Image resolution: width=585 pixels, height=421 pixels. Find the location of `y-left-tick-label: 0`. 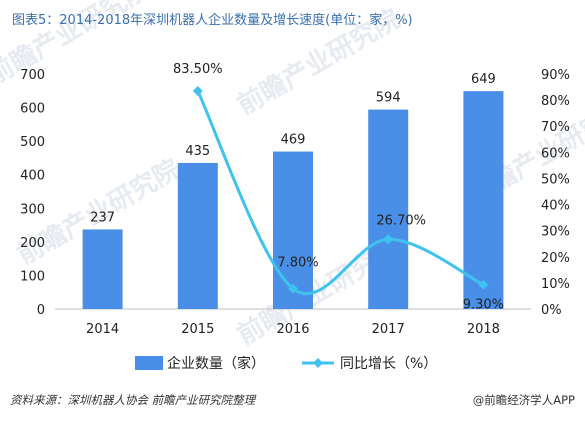

y-left-tick-label: 0 is located at coordinates (41, 310).